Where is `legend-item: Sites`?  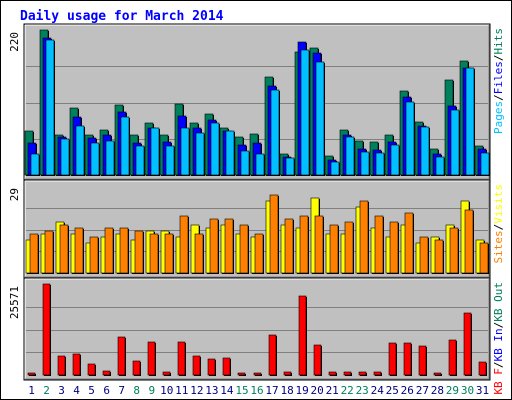
legend-item: Sites is located at coordinates (498, 246).